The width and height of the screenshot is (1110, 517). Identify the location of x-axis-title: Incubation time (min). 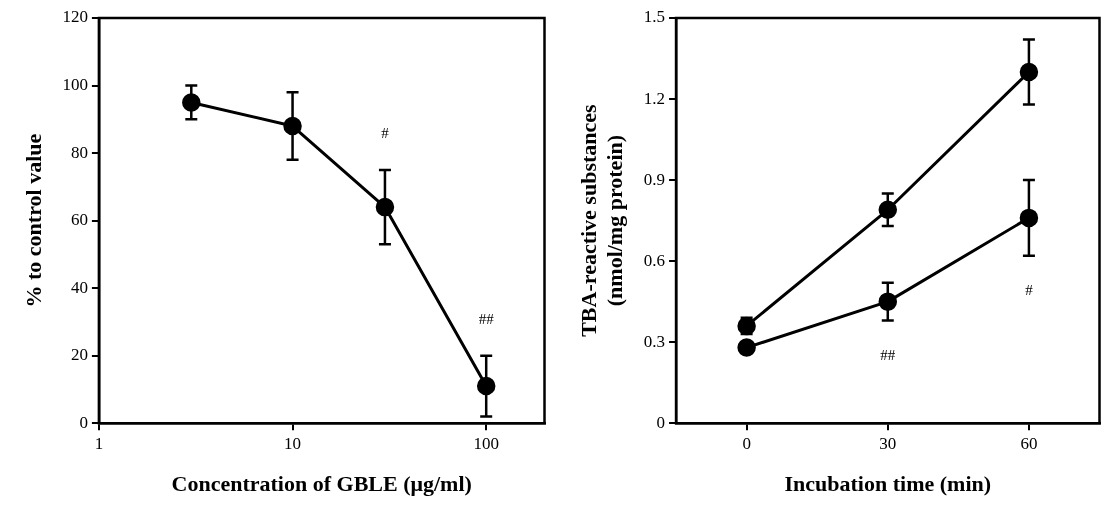
(888, 484).